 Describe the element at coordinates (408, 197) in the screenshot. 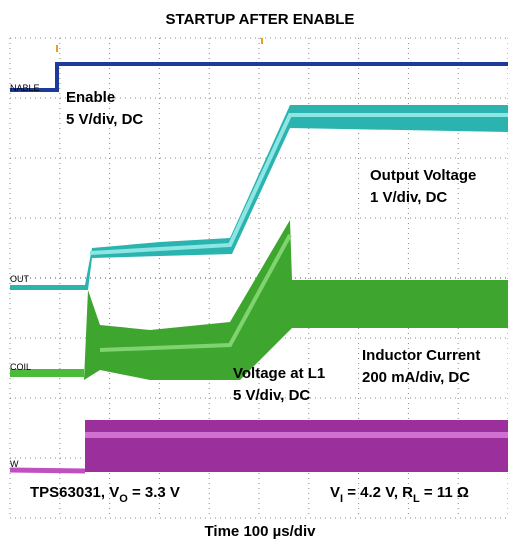

I see `annotation: 1 V/div, DC` at that location.